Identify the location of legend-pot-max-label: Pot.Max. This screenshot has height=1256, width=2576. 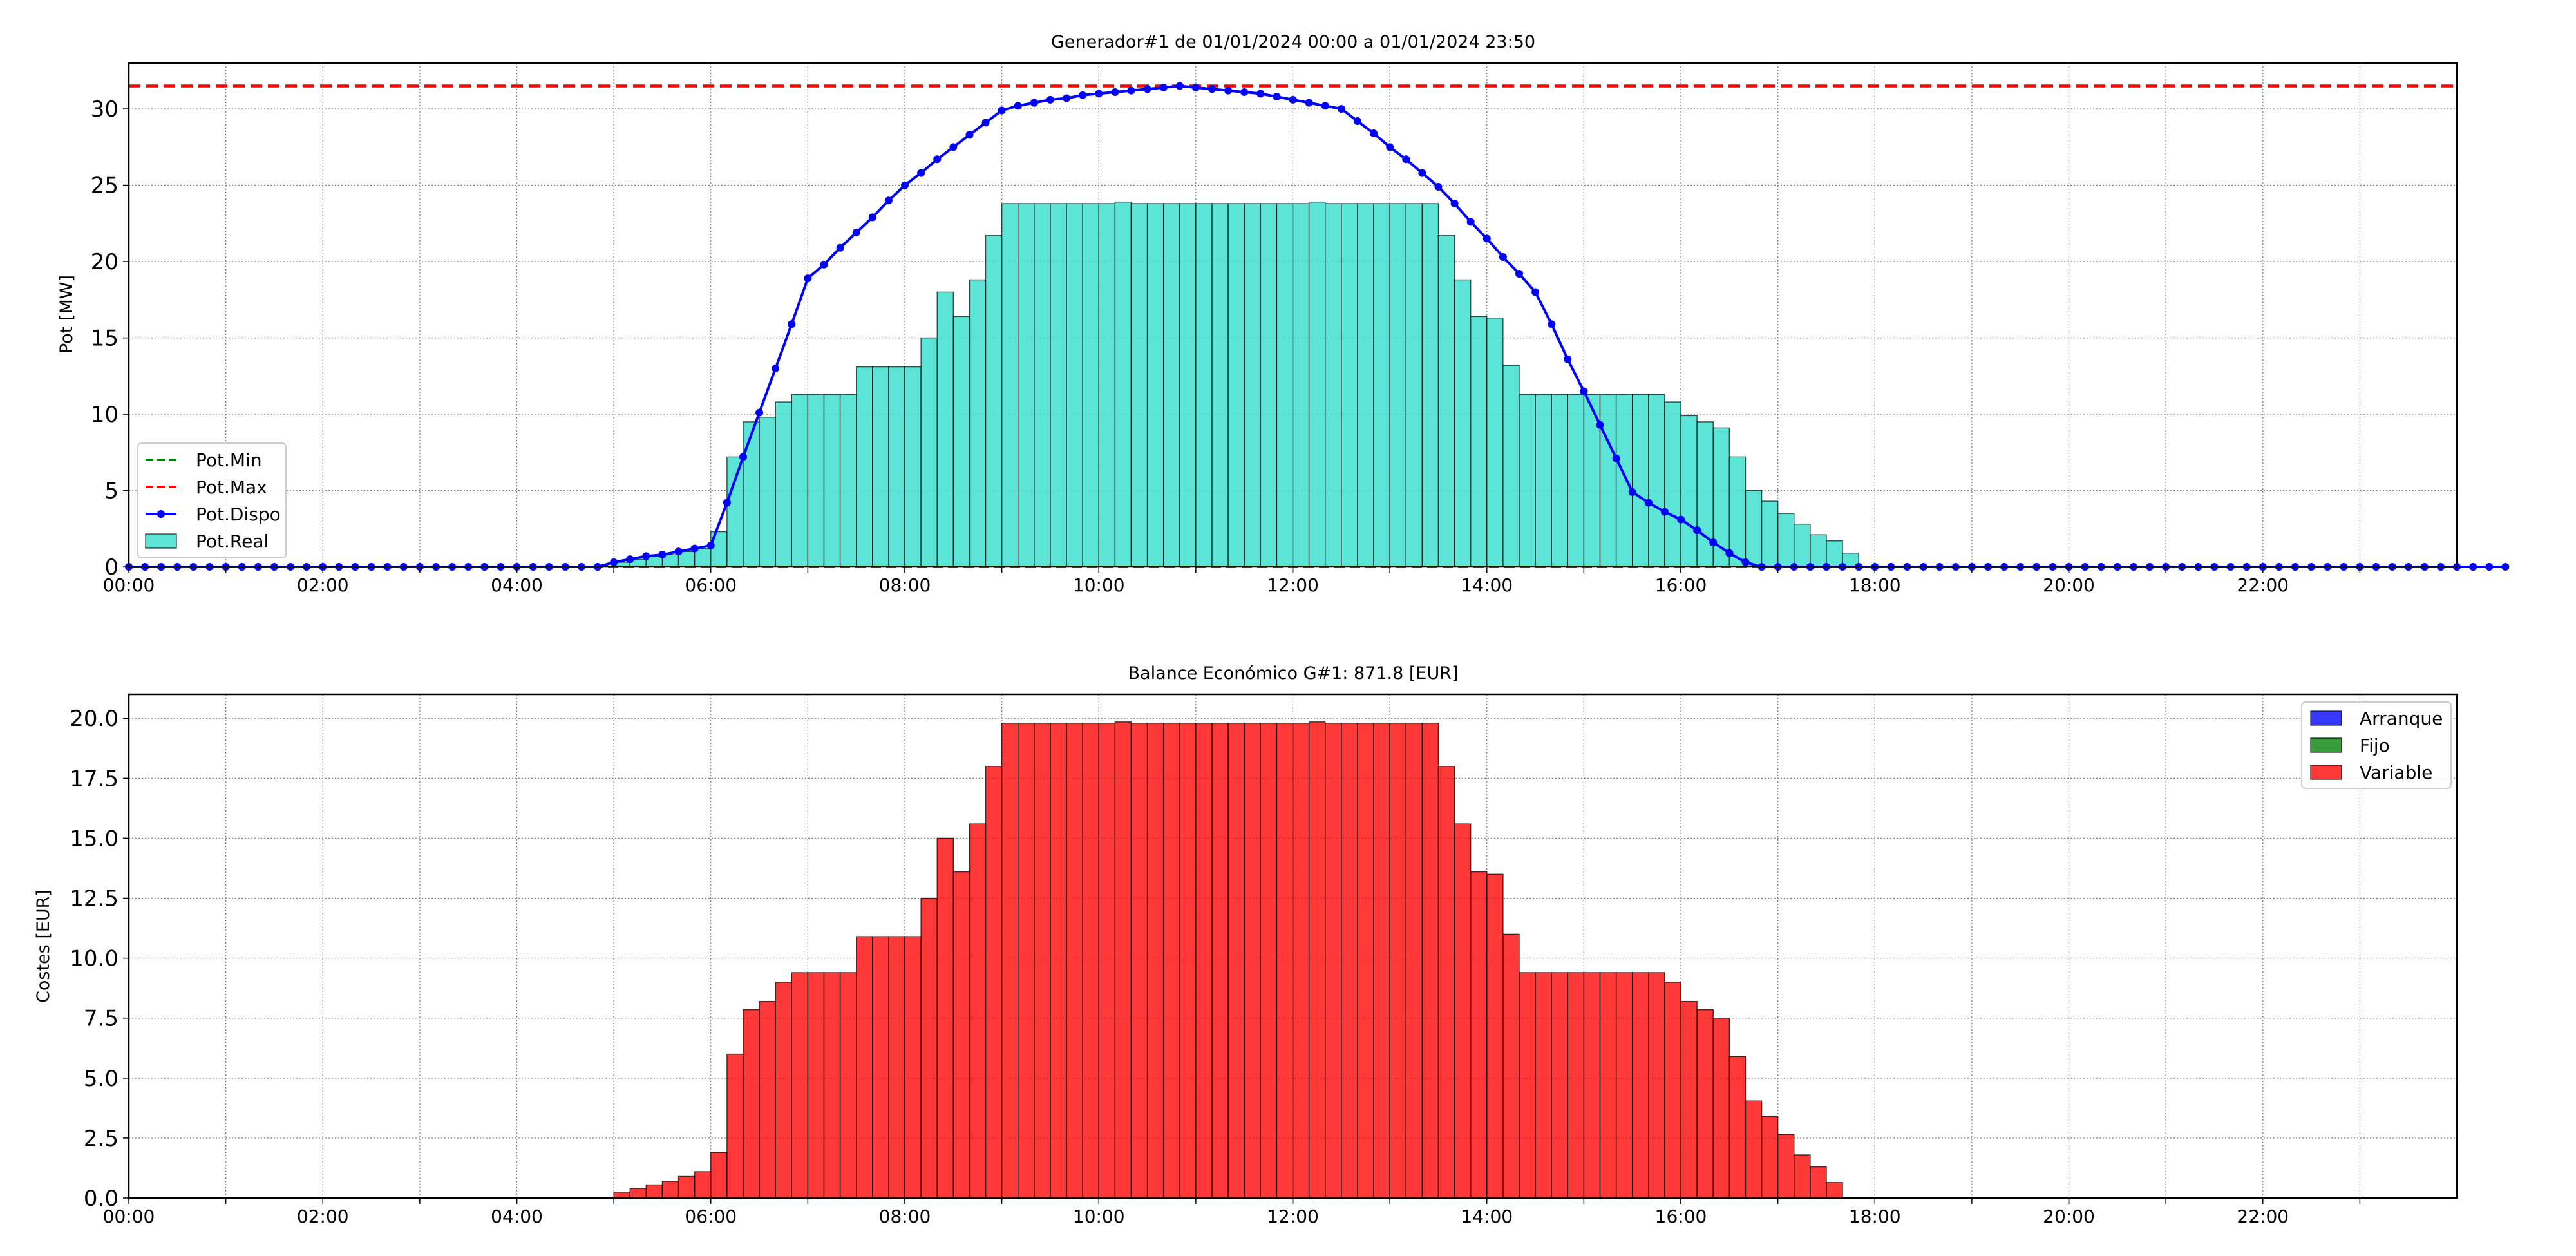
(232, 487).